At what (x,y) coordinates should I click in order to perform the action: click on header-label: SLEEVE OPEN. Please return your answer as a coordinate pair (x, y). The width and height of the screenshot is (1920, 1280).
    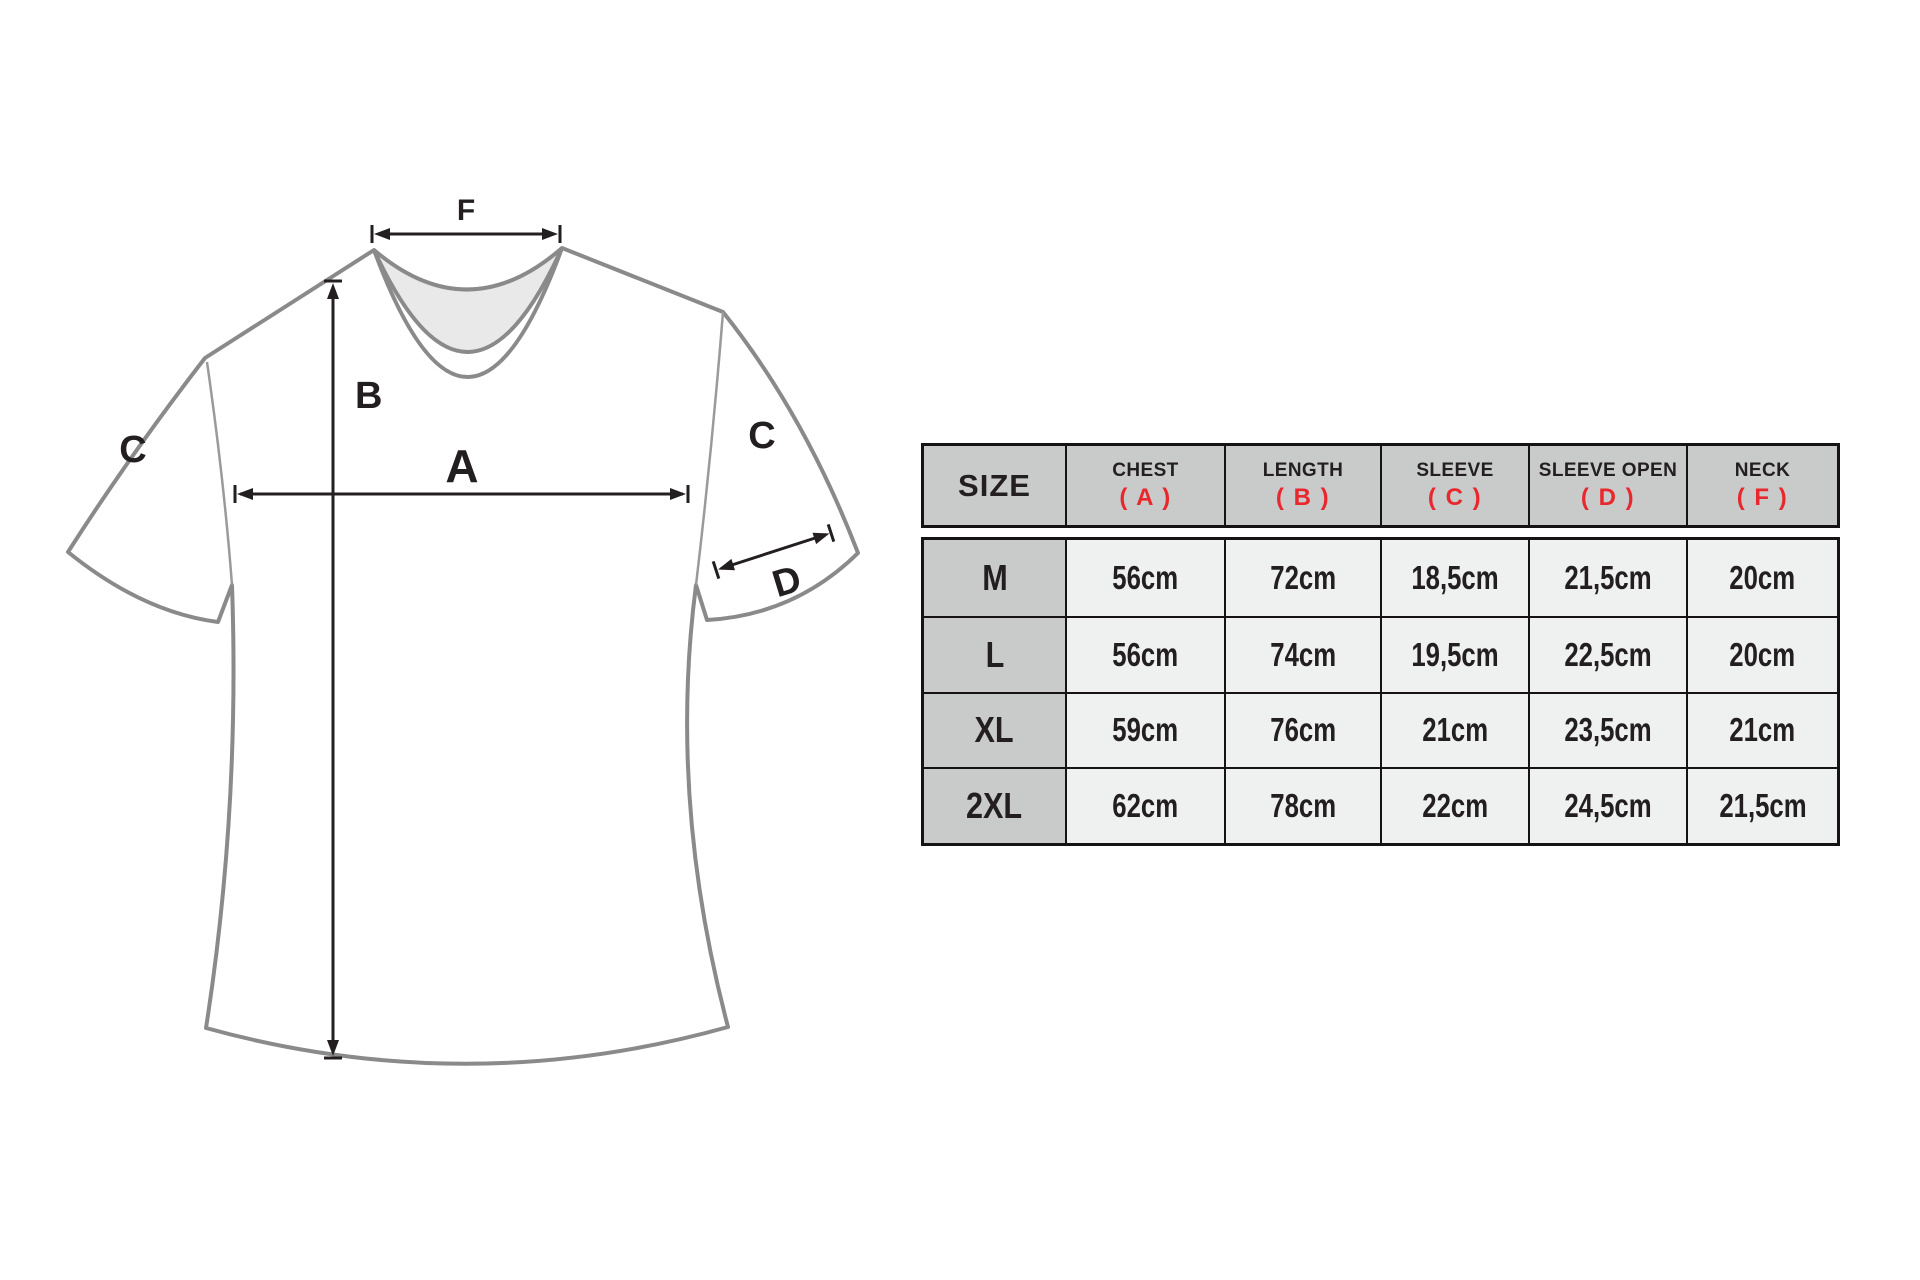
    Looking at the image, I should click on (1608, 470).